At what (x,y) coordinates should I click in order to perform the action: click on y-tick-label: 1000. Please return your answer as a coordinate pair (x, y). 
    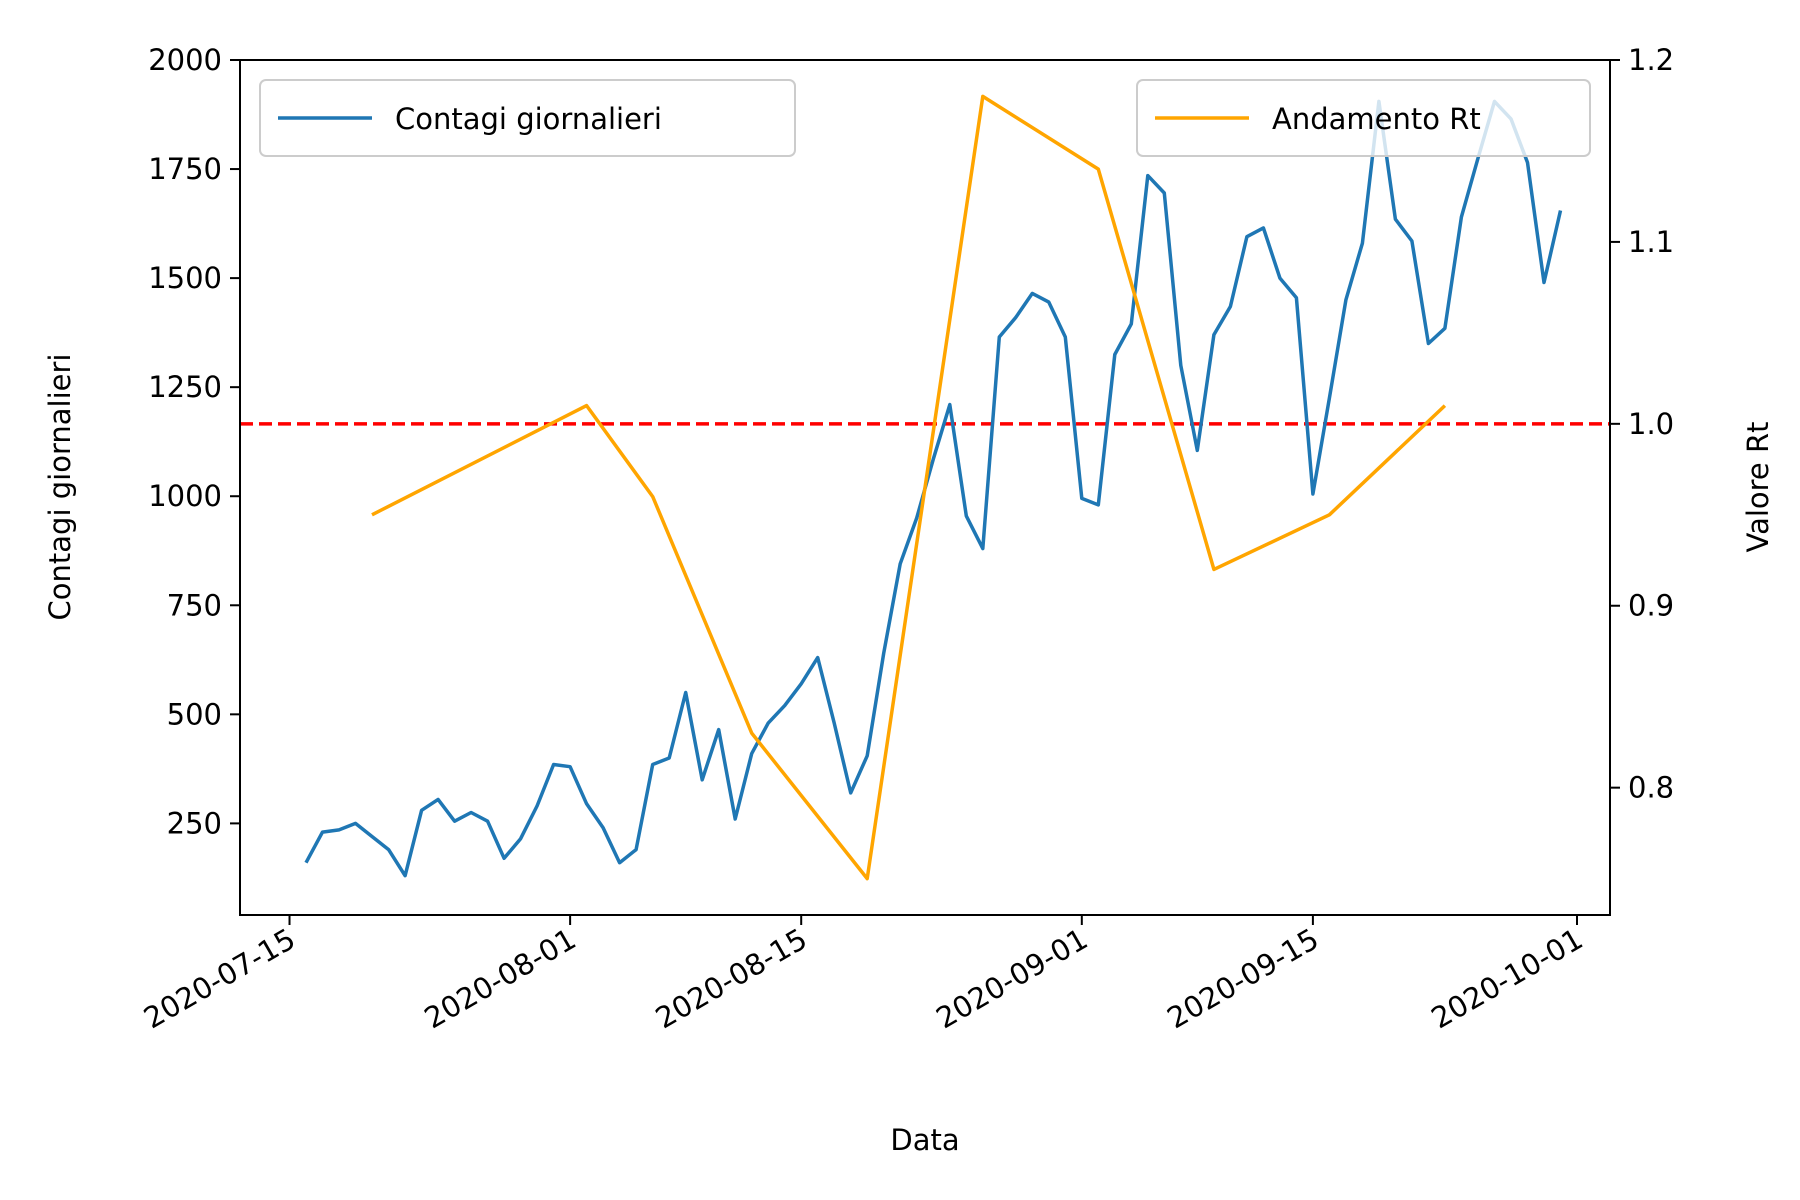
    Looking at the image, I should click on (185, 496).